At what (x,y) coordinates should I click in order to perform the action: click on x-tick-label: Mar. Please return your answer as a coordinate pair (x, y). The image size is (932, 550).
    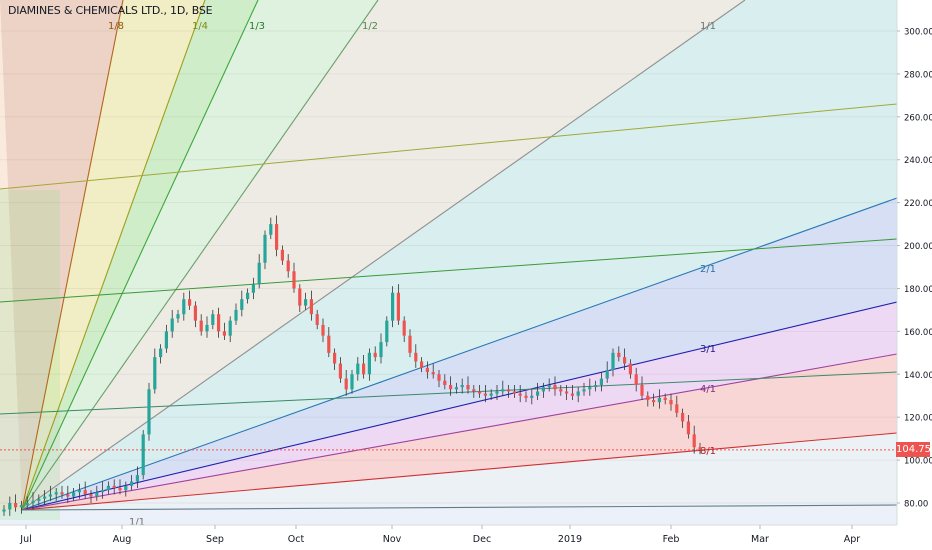
    Looking at the image, I should click on (760, 539).